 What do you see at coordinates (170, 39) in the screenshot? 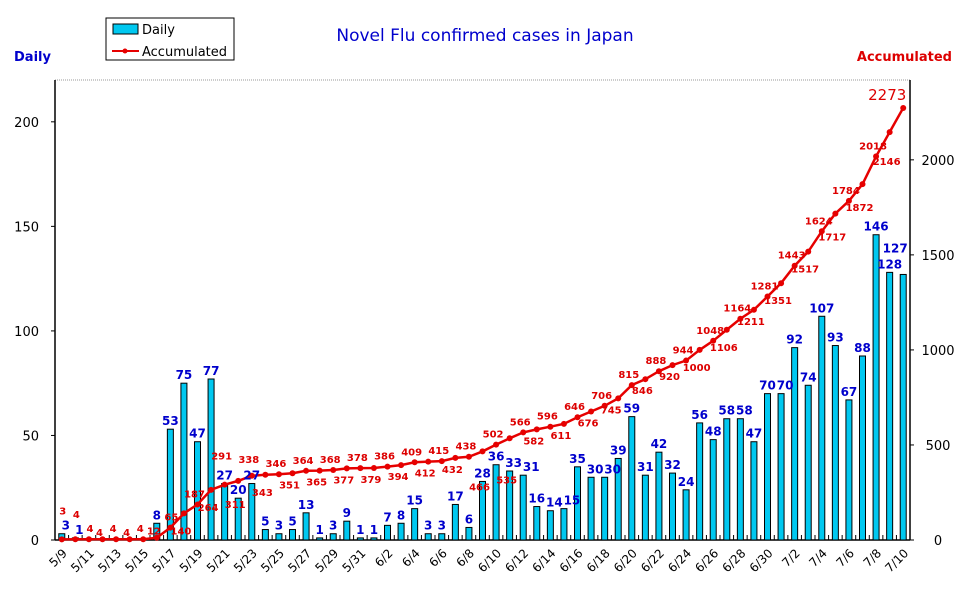
I see `legend: Daily Accumulated` at bounding box center [170, 39].